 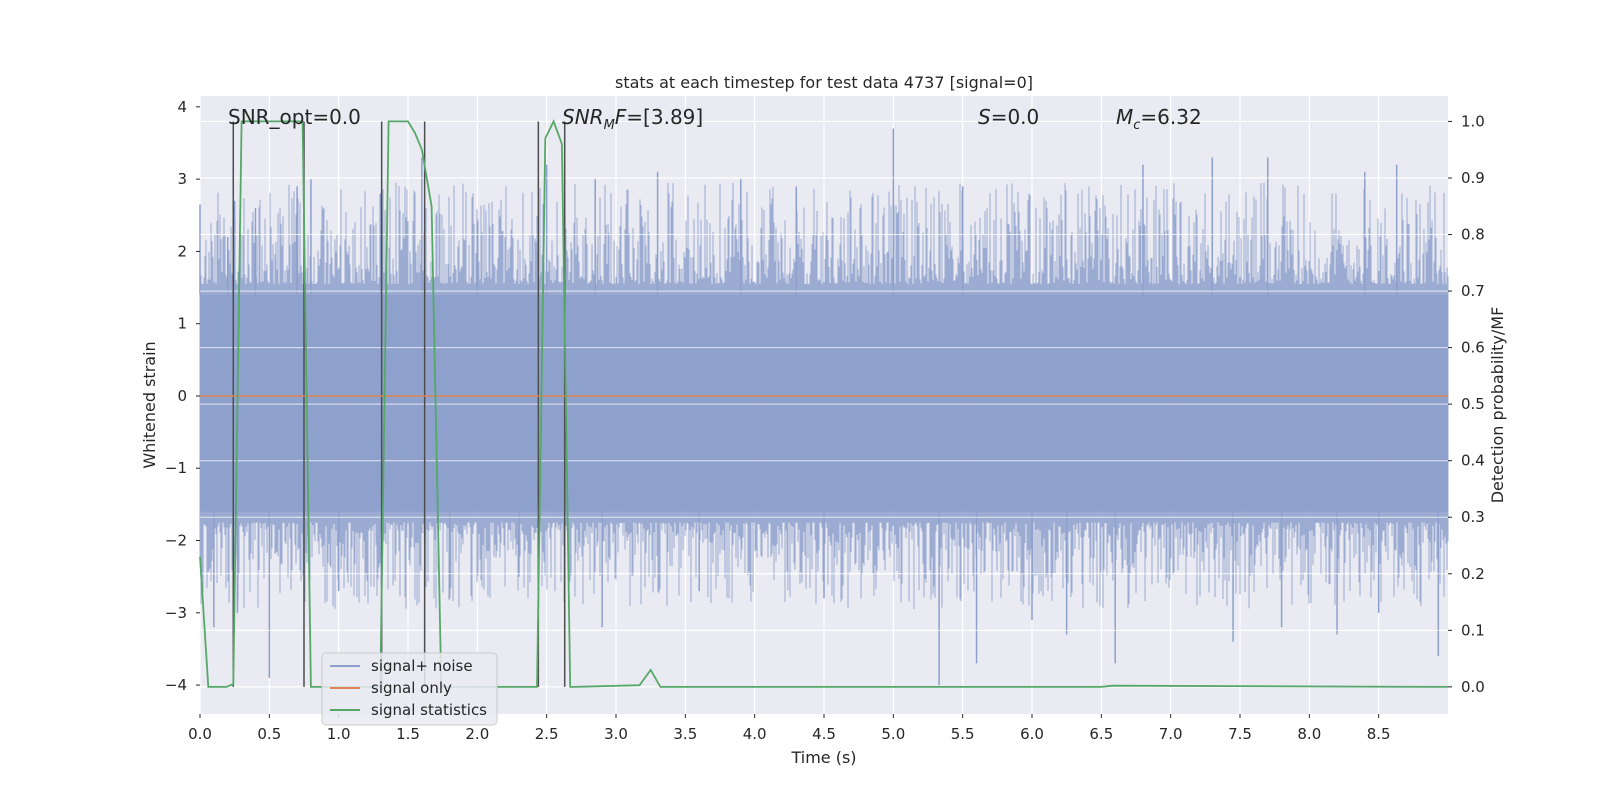 What do you see at coordinates (893, 734) in the screenshot?
I see `x-tick-label: 5.0` at bounding box center [893, 734].